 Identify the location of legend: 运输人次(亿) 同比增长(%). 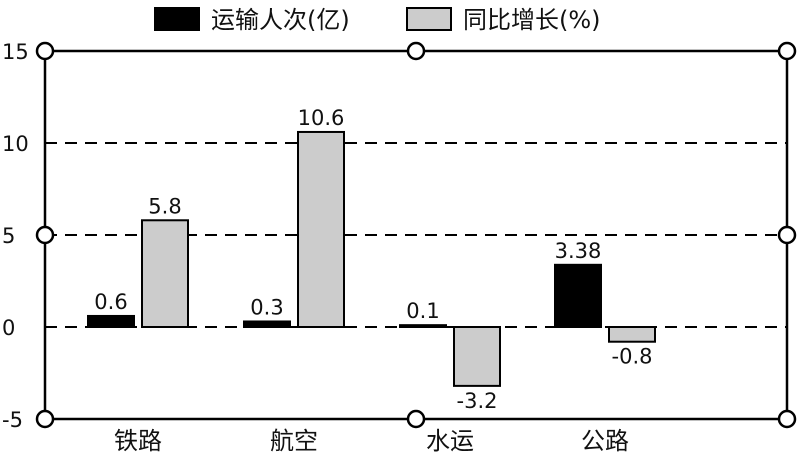
(377, 20).